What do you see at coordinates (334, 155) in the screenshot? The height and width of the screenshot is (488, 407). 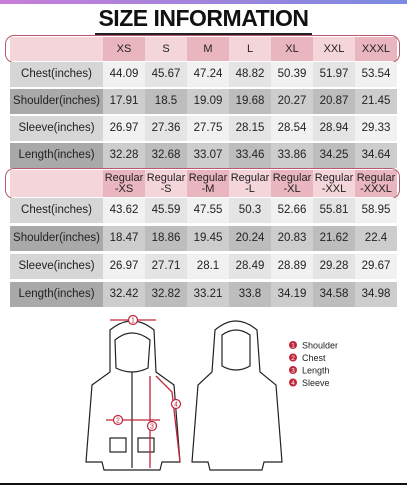 I see `size-value: 34.25` at bounding box center [334, 155].